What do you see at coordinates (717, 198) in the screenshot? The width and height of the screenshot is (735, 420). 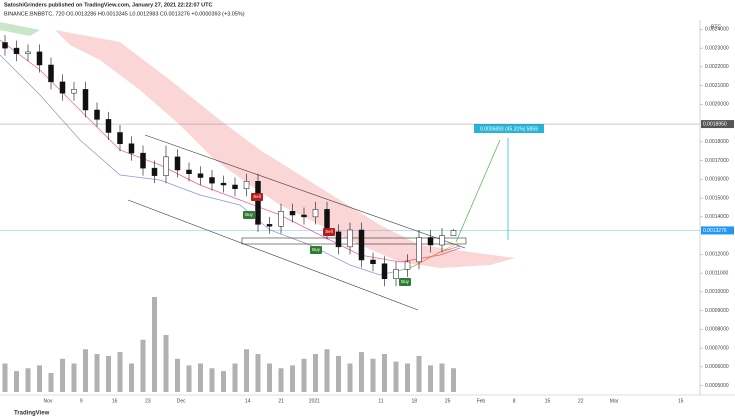 I see `y-tick-label: 0.0015000` at bounding box center [717, 198].